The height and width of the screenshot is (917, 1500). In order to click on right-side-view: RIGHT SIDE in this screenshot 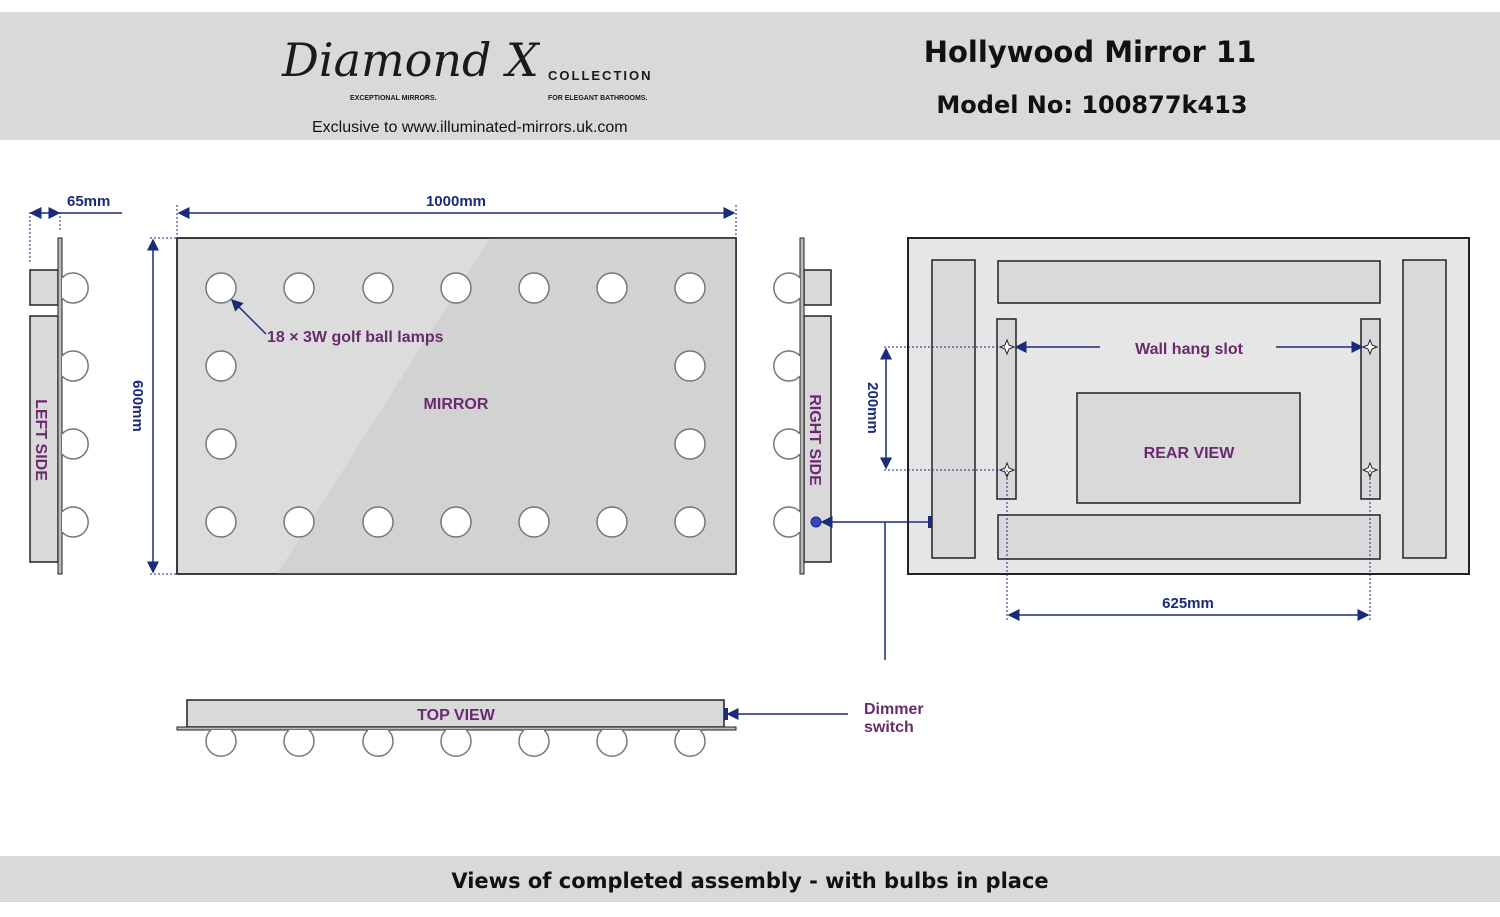, I will do `click(802, 406)`.